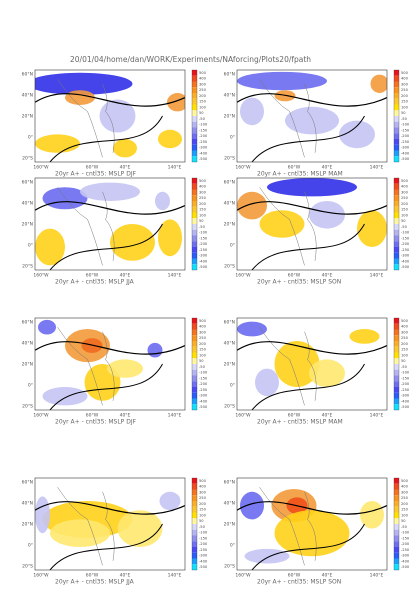 Image resolution: width=416 pixels, height=589 pixels. I want to click on map-frame, so click(312, 224).